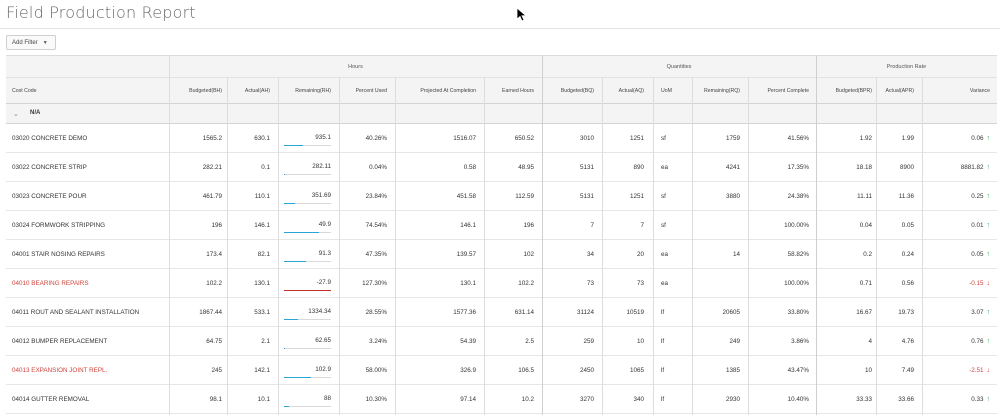  Describe the element at coordinates (307, 255) in the screenshot. I see `remaining-rh-cell: 91.3` at that location.